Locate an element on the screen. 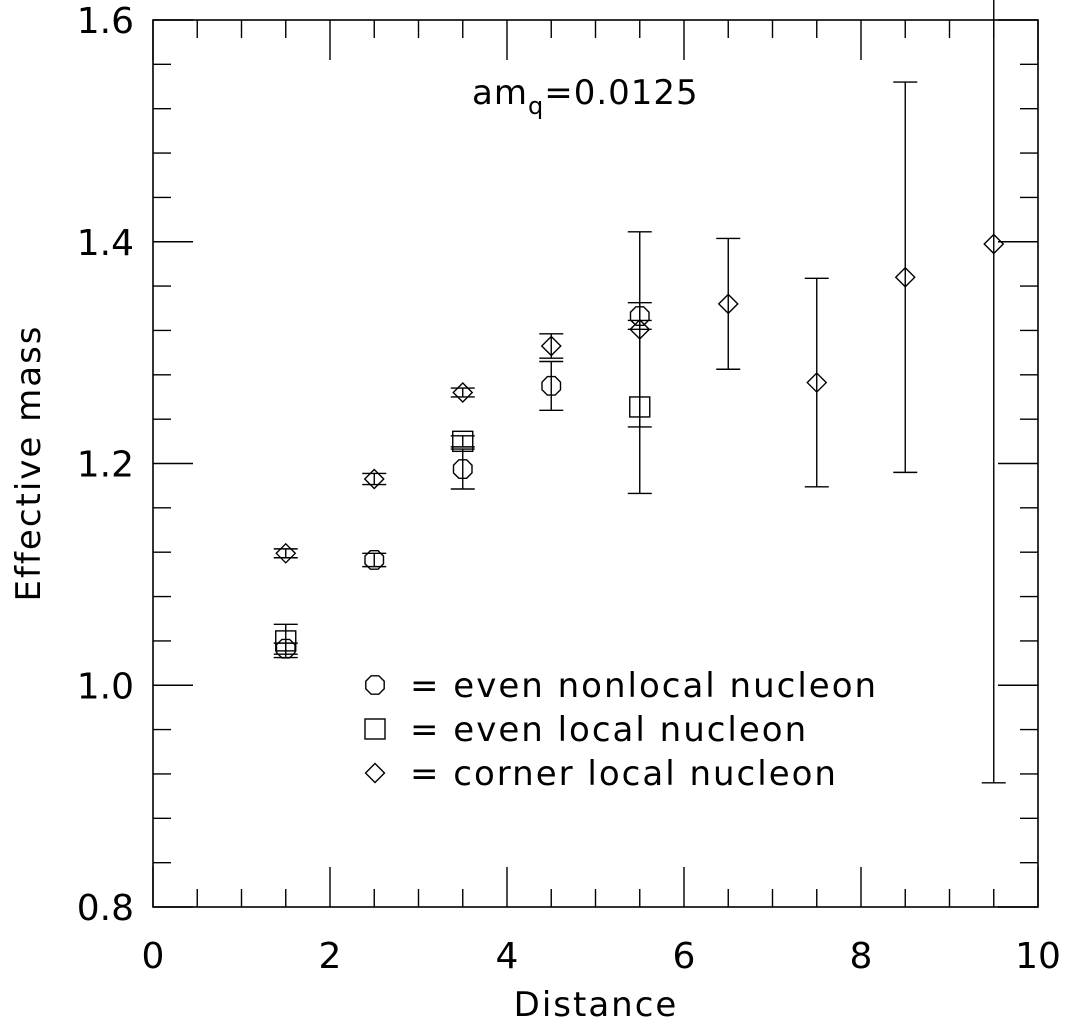  x-tick-label: 8 is located at coordinates (861, 956).